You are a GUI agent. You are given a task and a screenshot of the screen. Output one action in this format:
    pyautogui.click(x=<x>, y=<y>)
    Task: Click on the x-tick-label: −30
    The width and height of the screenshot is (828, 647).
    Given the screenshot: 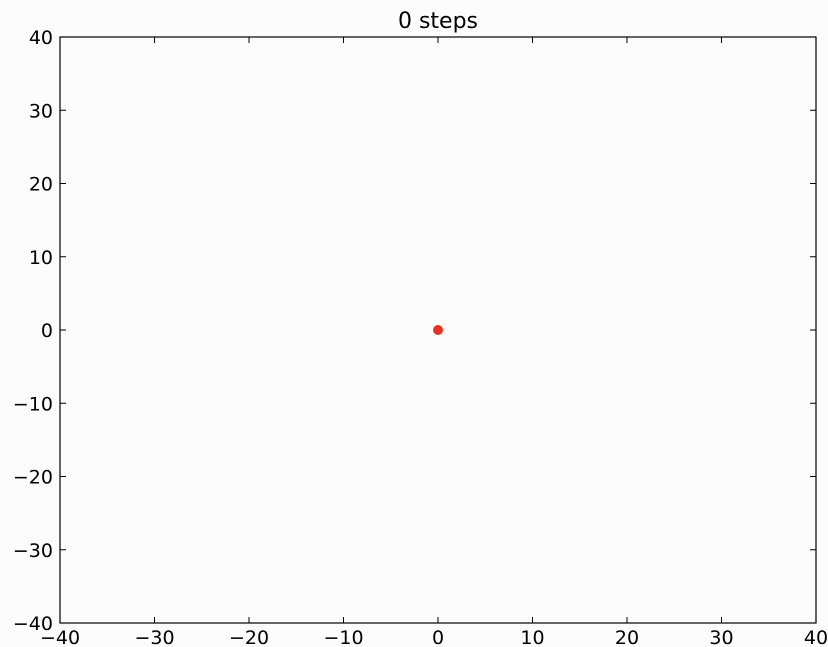 What is the action you would take?
    pyautogui.click(x=154, y=637)
    